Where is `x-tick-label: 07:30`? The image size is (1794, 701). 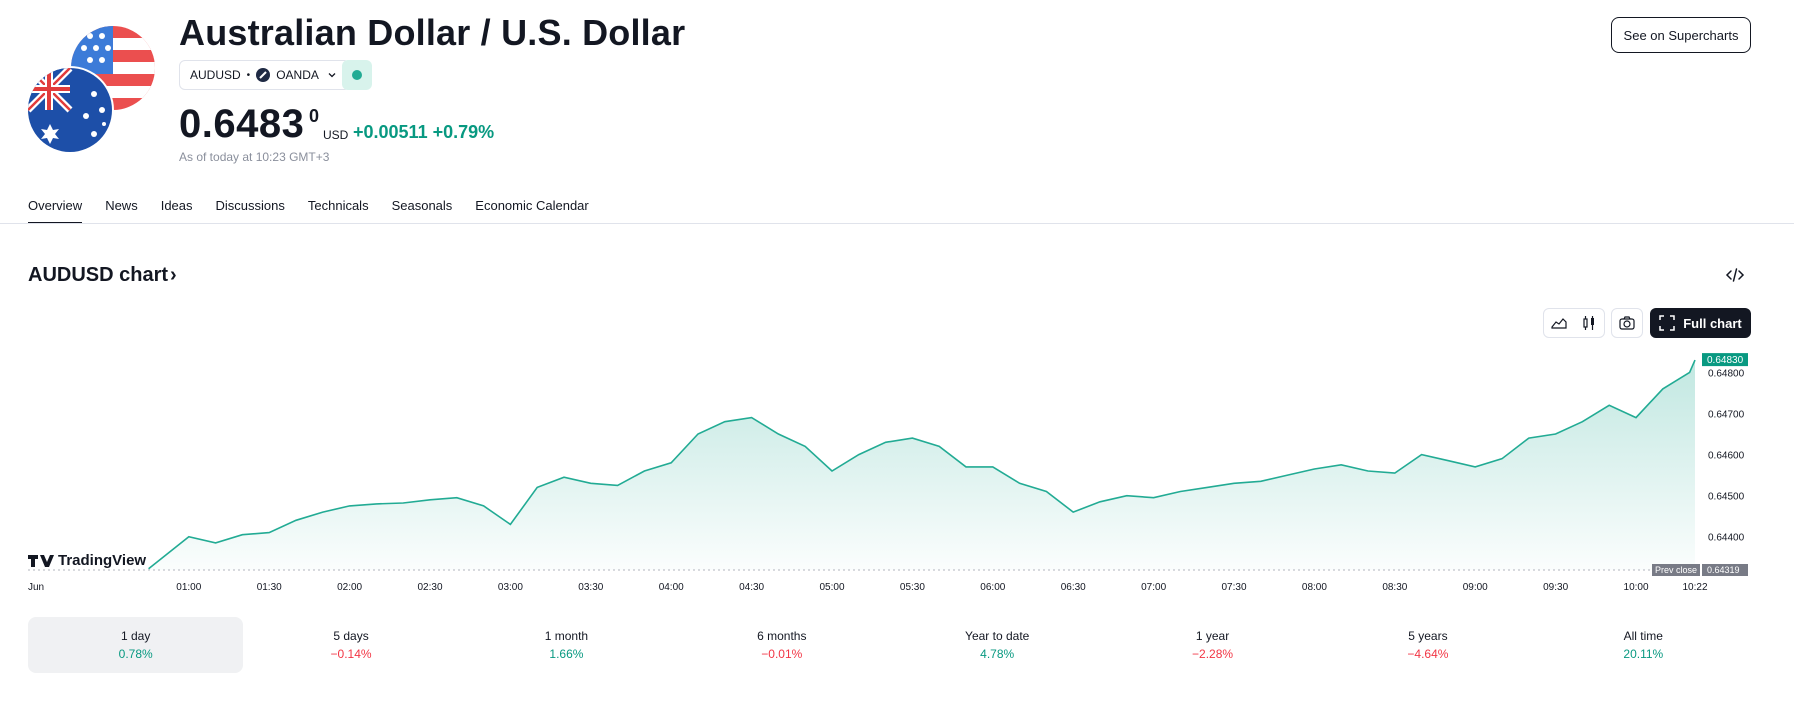
x-tick-label: 07:30 is located at coordinates (1234, 587).